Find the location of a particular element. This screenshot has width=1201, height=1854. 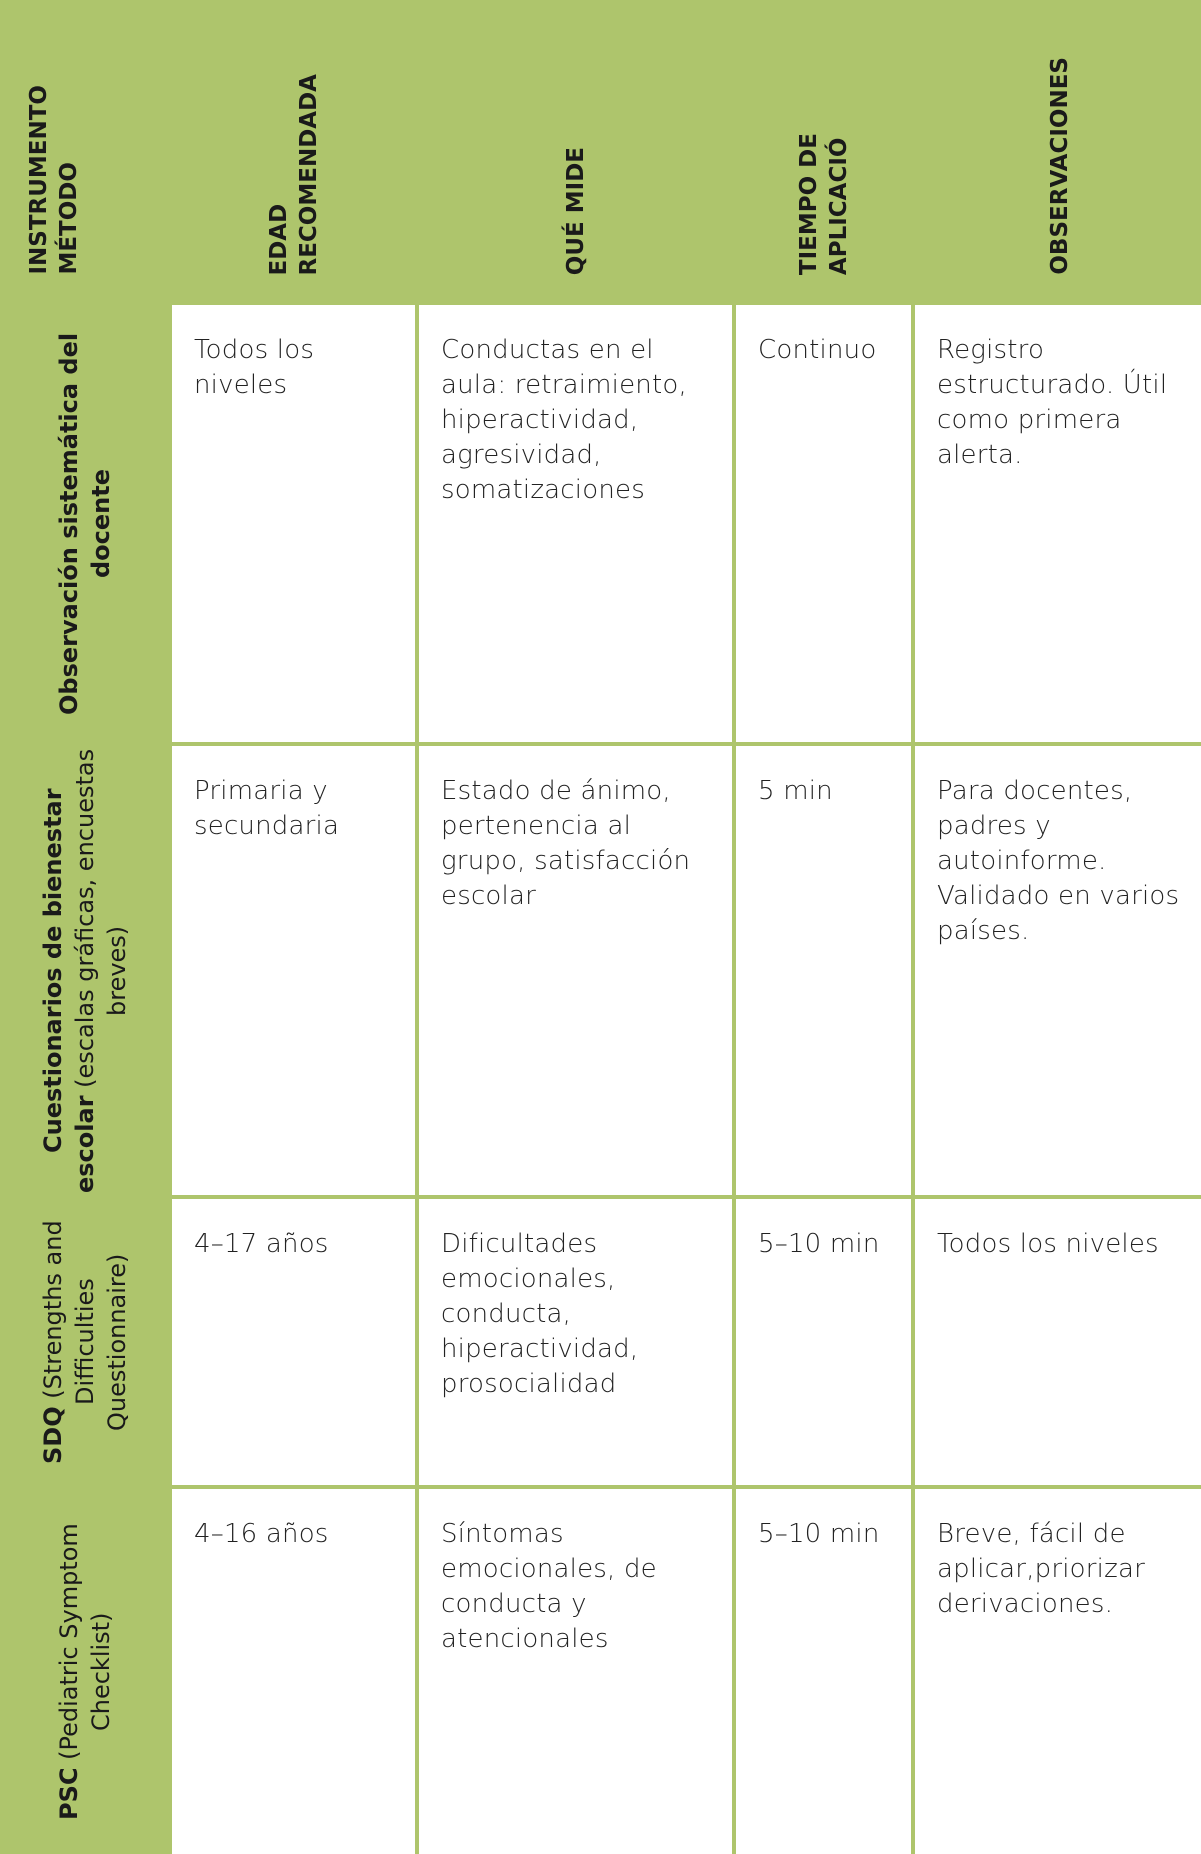

header-label: OBSERVACIONES is located at coordinates (1060, 166).